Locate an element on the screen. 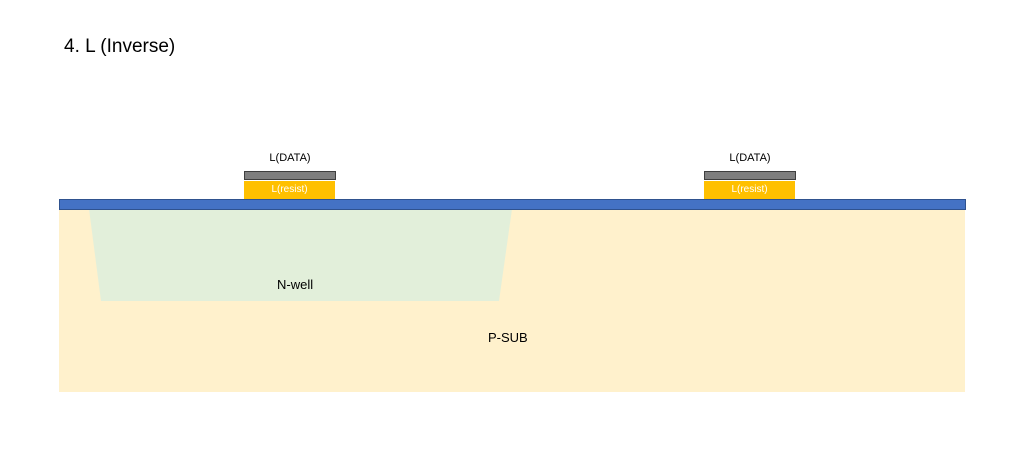 This screenshot has height=455, width=1024. resist-block-left: L(resist) is located at coordinates (289, 190).